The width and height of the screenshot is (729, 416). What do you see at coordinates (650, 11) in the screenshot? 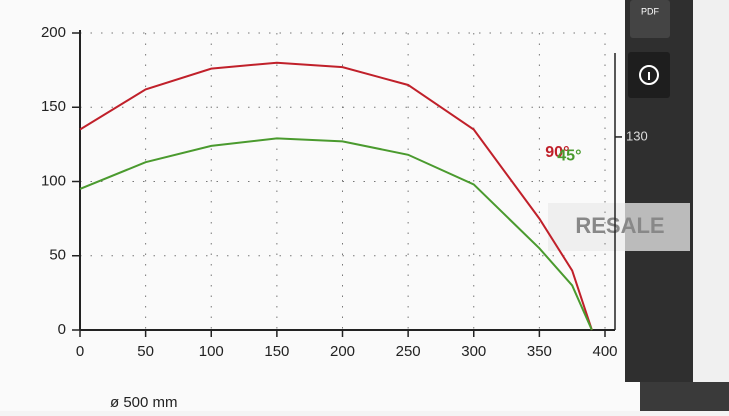
I see `pdf-label: PDF` at bounding box center [650, 11].